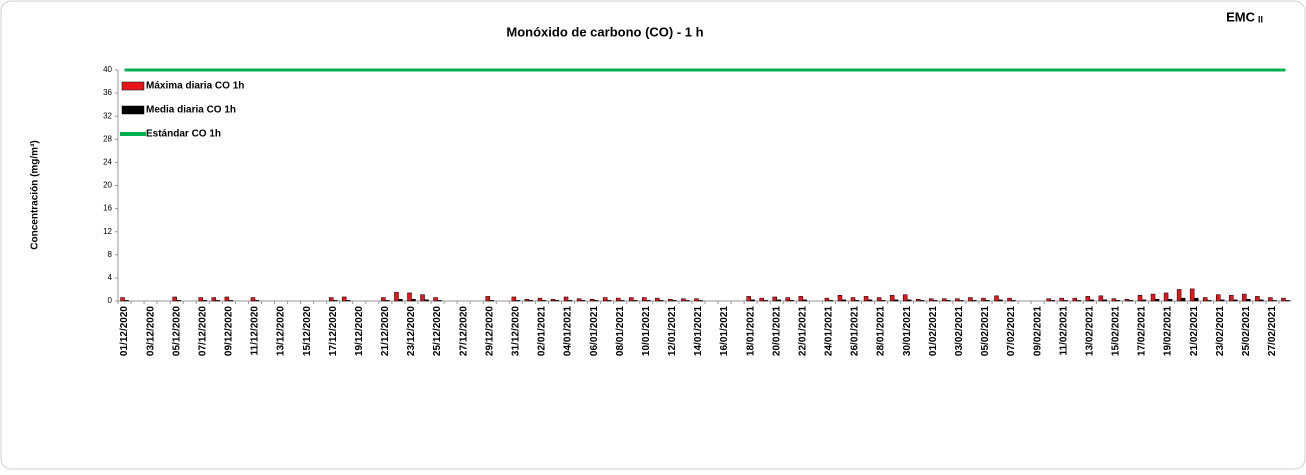 The width and height of the screenshot is (1306, 475). I want to click on y-tick-label: 24, so click(107, 162).